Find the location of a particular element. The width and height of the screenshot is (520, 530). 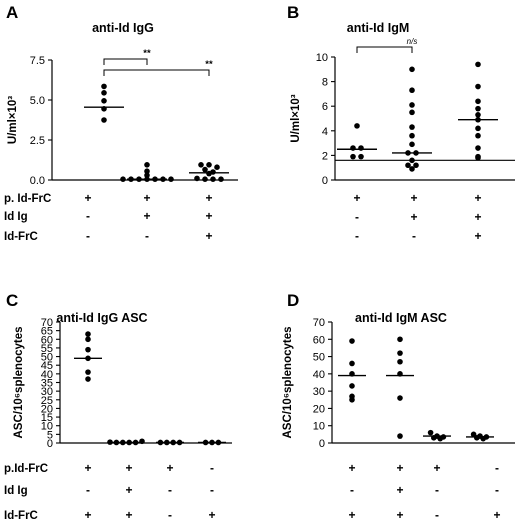

y-tick-label: 30 is located at coordinates (47, 392).